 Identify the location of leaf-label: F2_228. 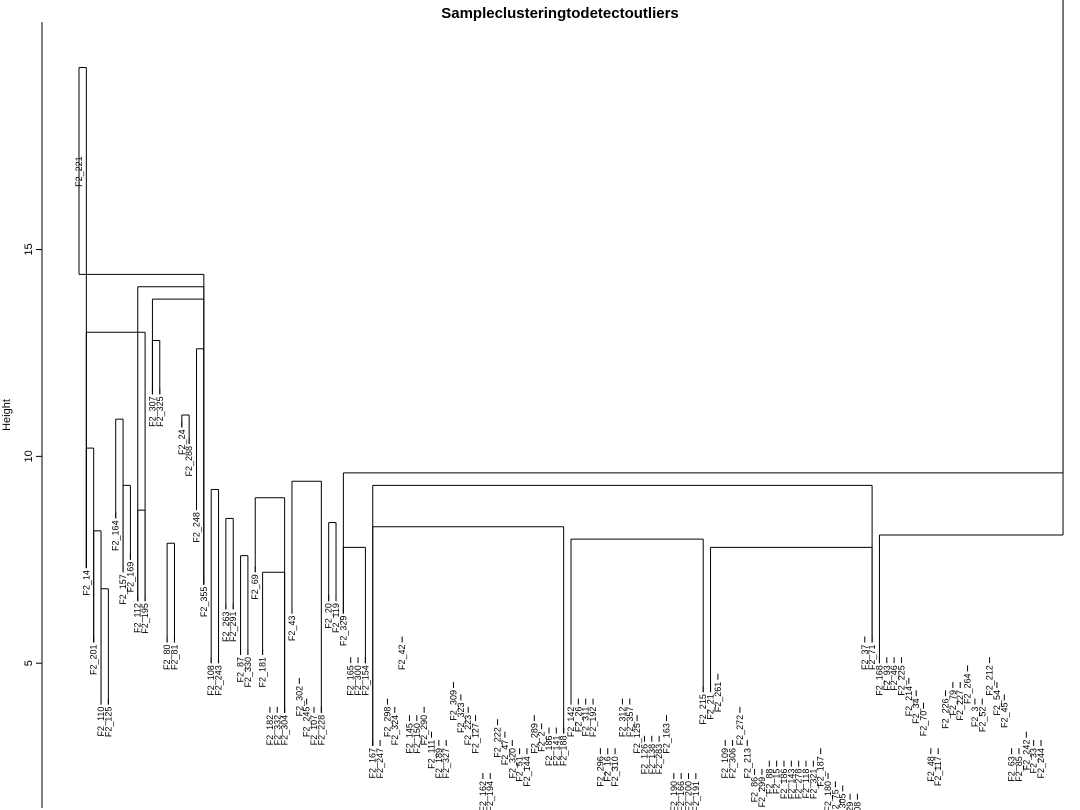
(321, 730).